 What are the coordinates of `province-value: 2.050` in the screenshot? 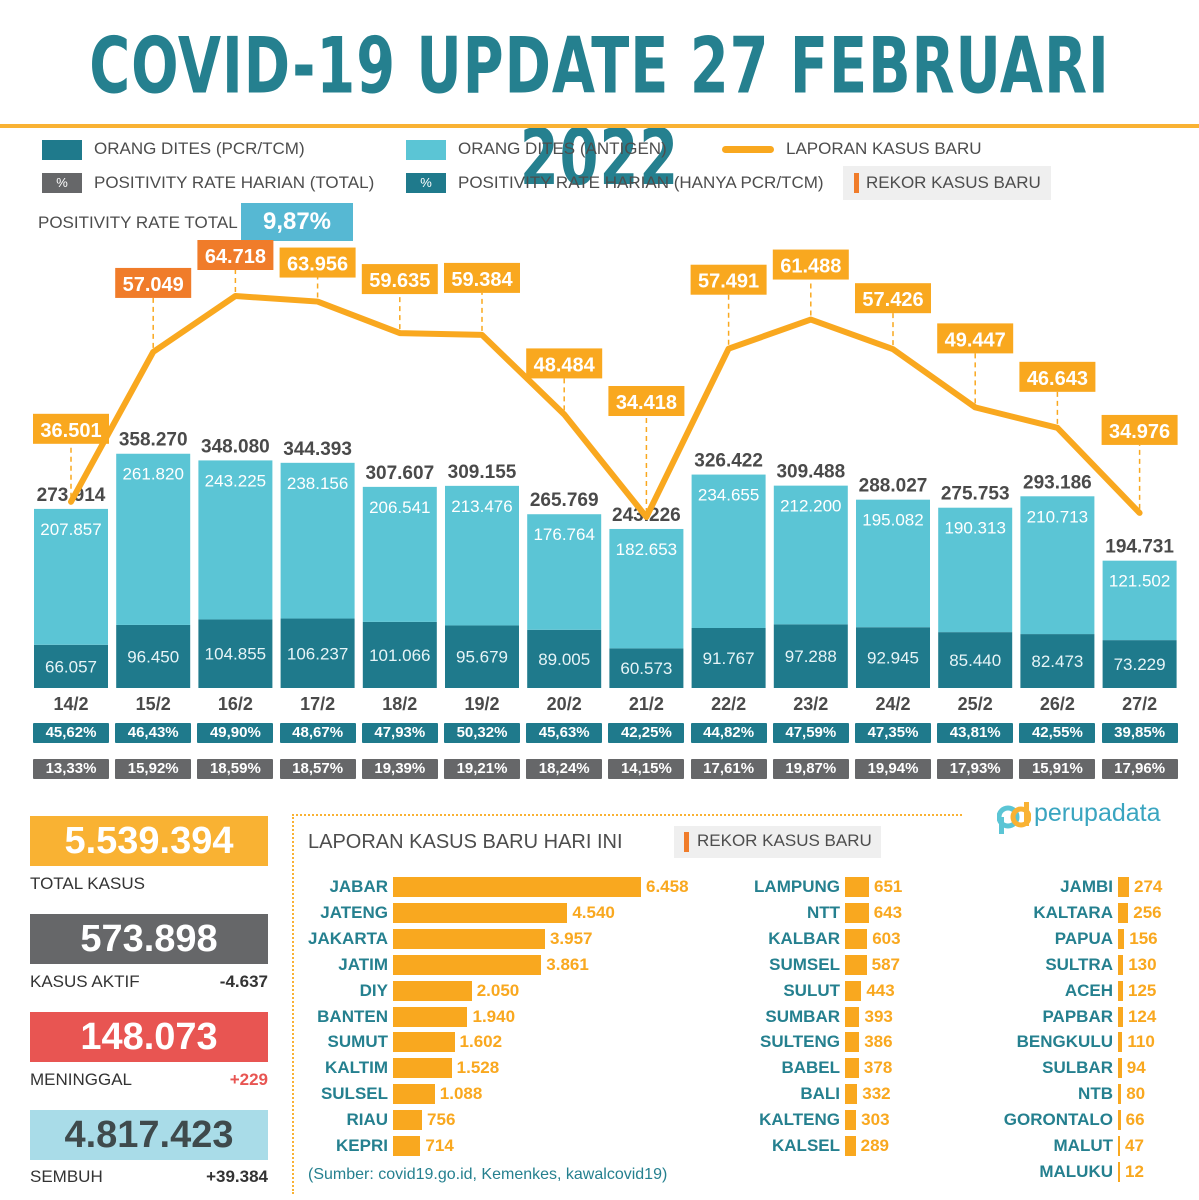 It's located at (498, 990).